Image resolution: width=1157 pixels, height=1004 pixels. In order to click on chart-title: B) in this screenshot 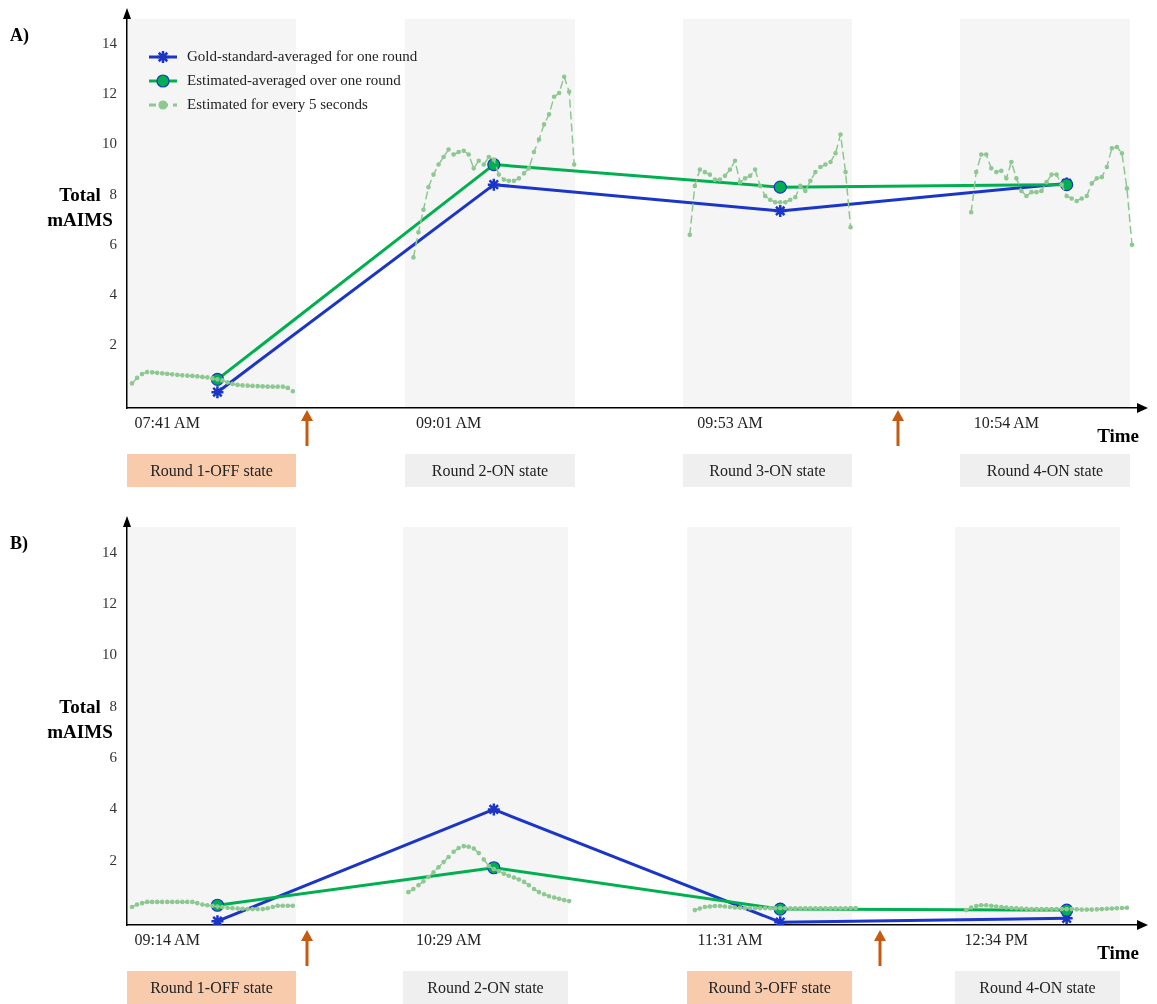, I will do `click(19, 543)`.